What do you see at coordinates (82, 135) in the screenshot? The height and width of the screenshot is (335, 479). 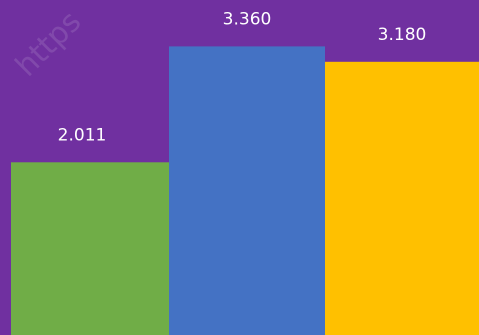 I see `data-label-1: 2.011` at bounding box center [82, 135].